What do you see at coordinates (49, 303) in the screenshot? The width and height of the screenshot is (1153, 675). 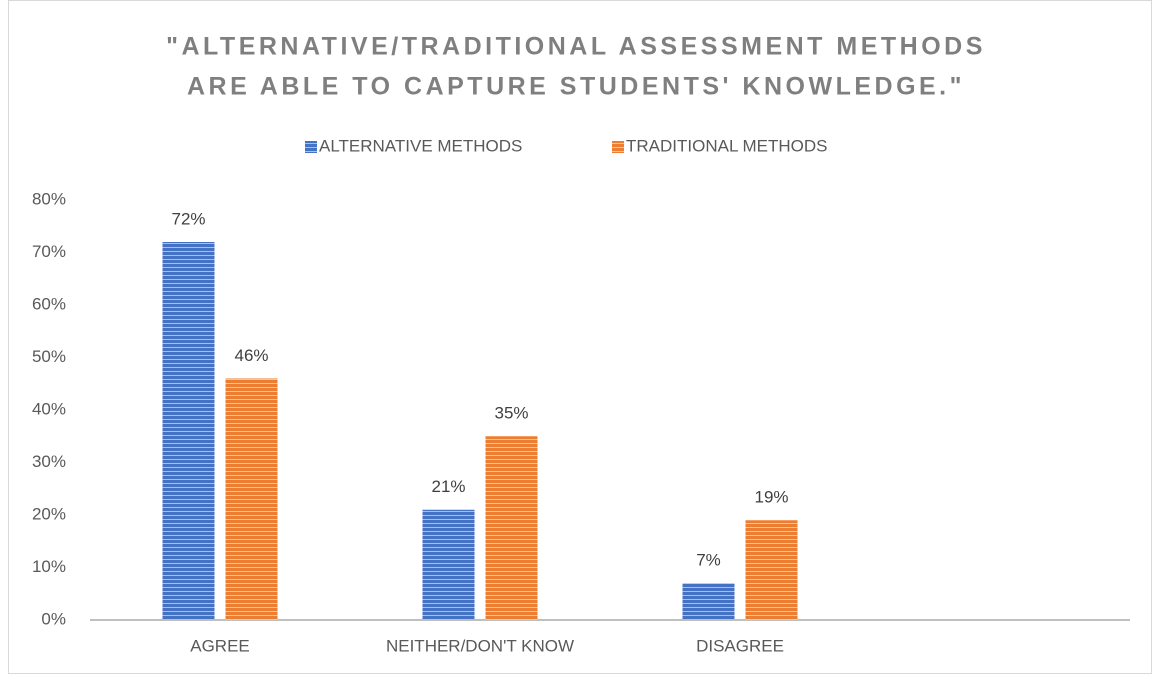 I see `y-tick-label: 60%` at bounding box center [49, 303].